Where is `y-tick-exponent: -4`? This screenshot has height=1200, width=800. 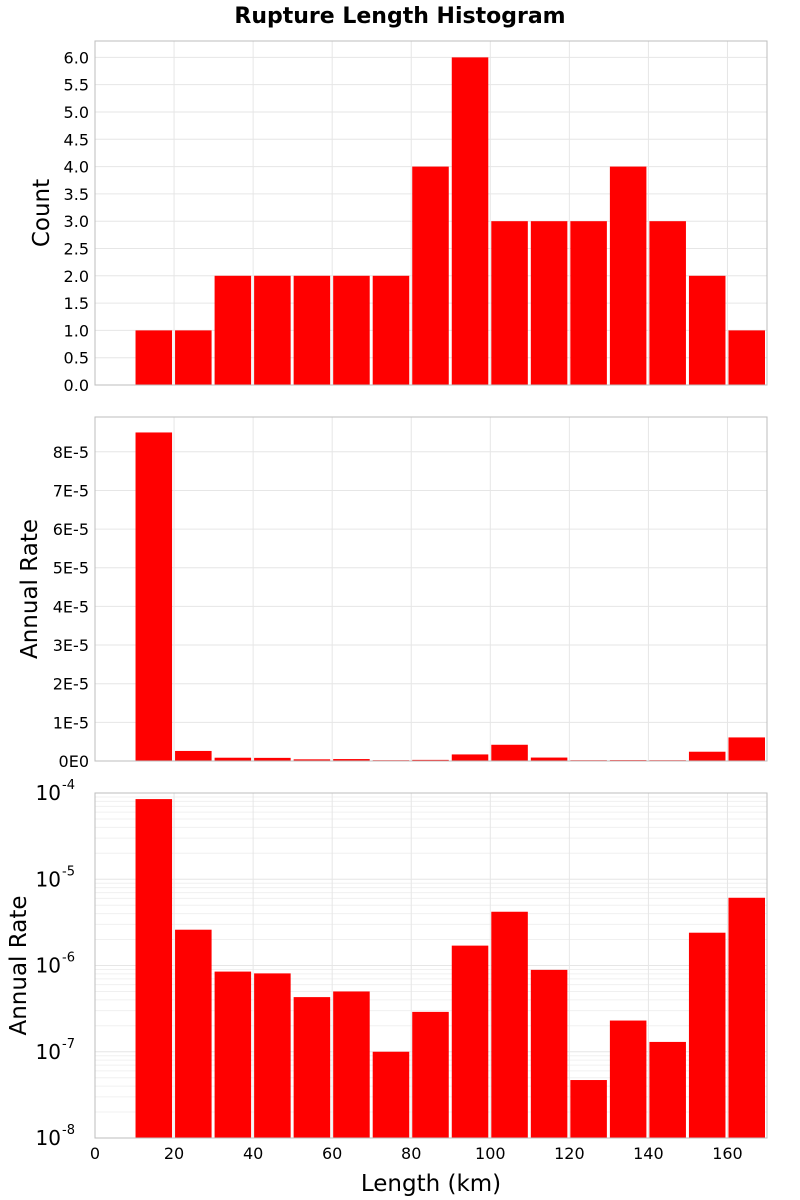
y-tick-exponent: -4 is located at coordinates (68, 785).